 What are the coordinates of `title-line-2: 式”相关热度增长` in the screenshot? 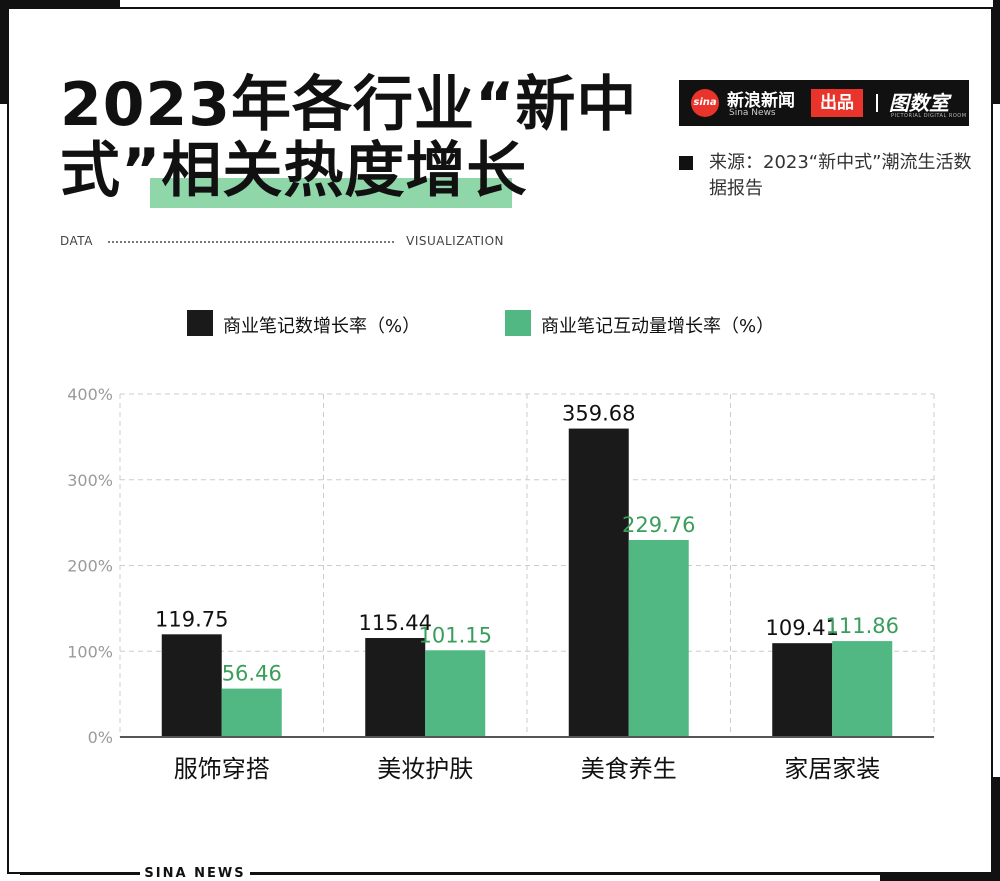 It's located at (294, 171).